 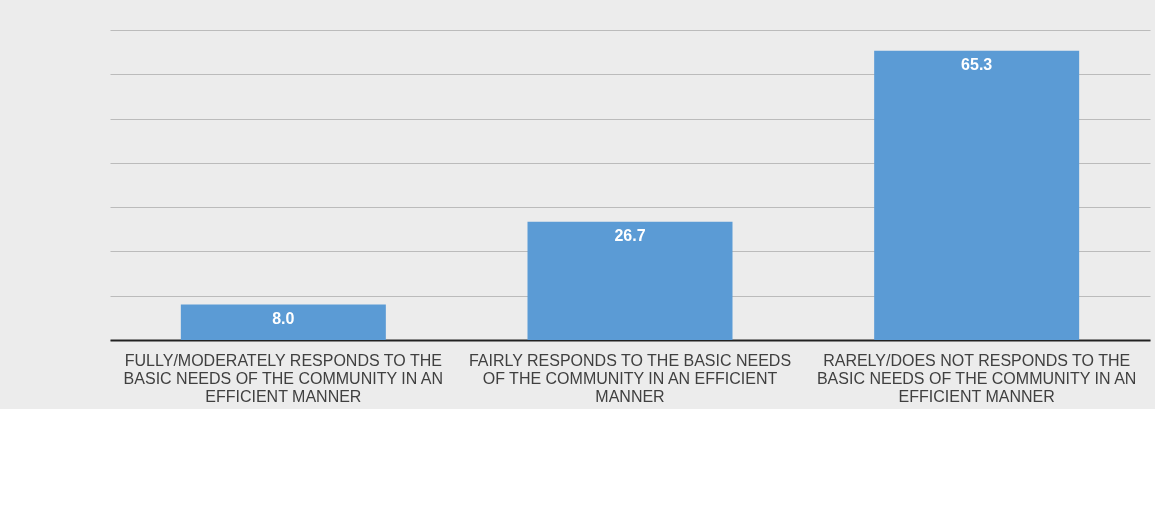 I want to click on data-label: 8.0, so click(x=283, y=318).